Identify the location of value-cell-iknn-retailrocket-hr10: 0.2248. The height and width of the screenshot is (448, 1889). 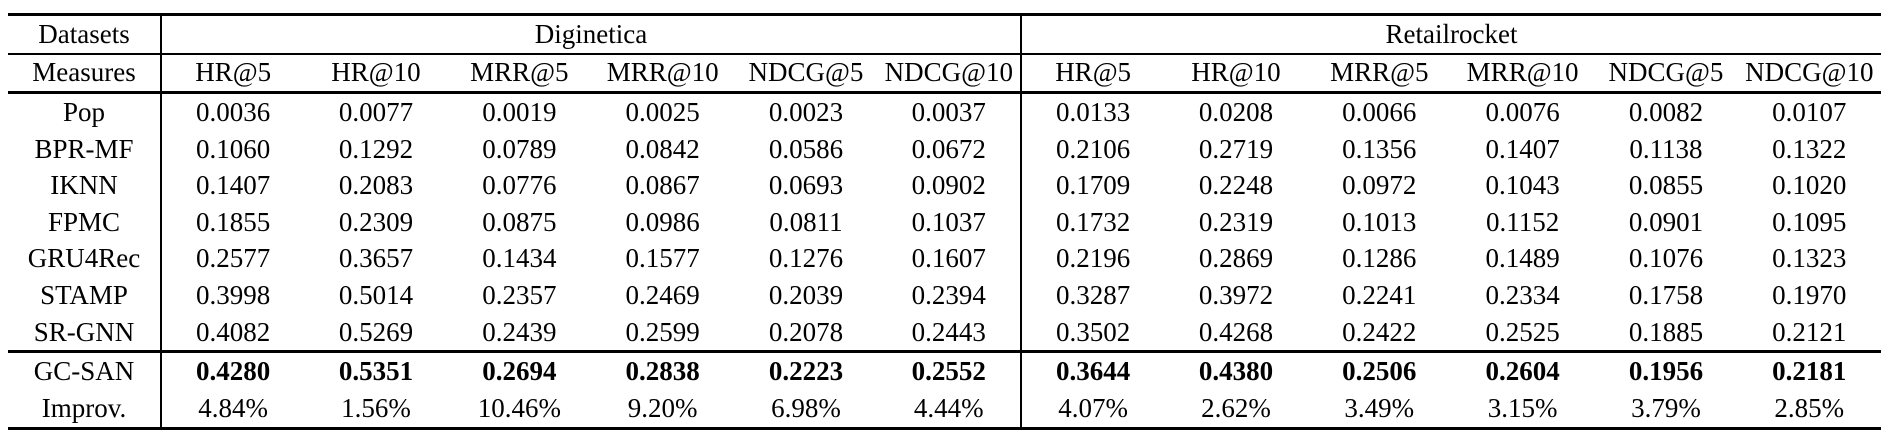
(1236, 185).